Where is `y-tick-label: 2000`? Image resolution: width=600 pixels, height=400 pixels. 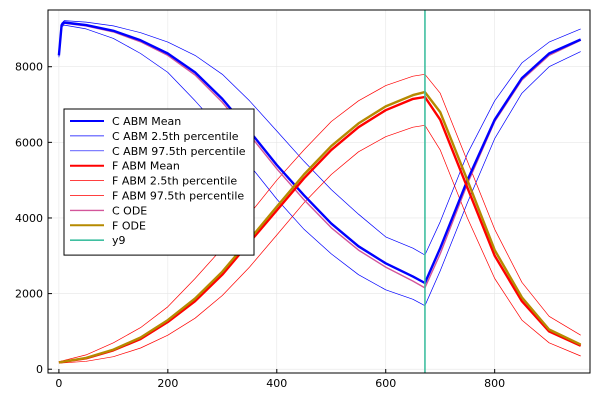 y-tick-label: 2000 is located at coordinates (29, 294).